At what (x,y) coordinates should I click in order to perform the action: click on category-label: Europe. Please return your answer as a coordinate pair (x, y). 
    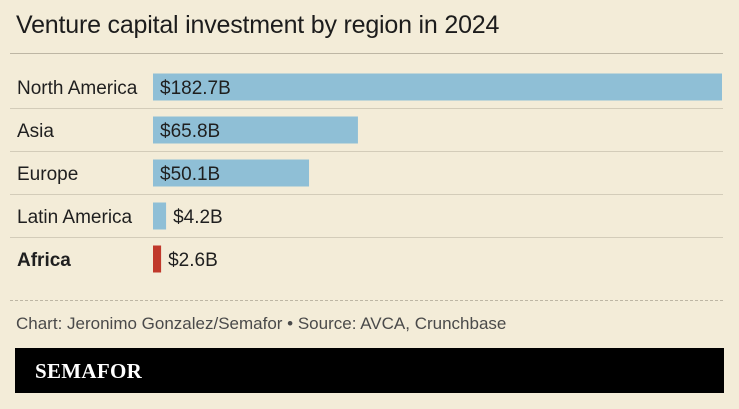
    Looking at the image, I should click on (47, 174).